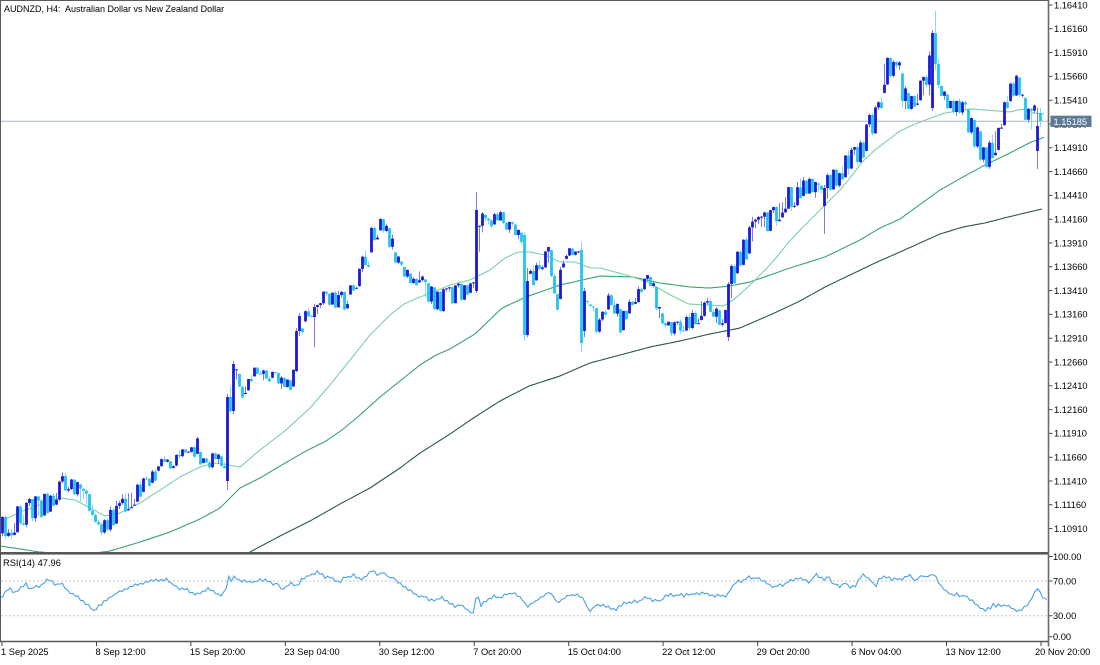 The width and height of the screenshot is (1100, 665). What do you see at coordinates (1071, 53) in the screenshot?
I see `svg-text: 1.15910` at bounding box center [1071, 53].